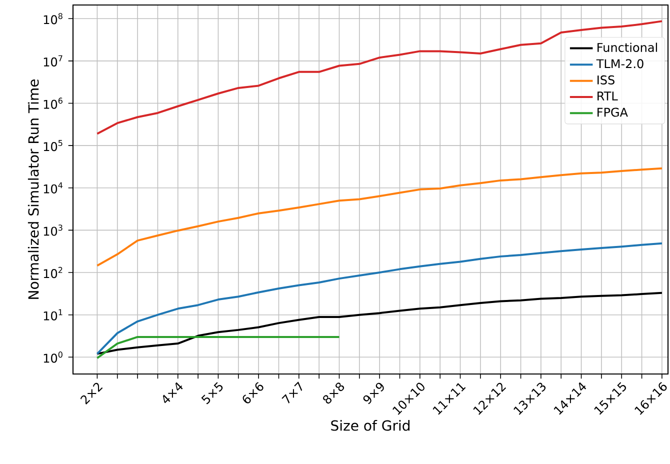  What do you see at coordinates (627, 47) in the screenshot?
I see `legend-label: Functional` at bounding box center [627, 47].